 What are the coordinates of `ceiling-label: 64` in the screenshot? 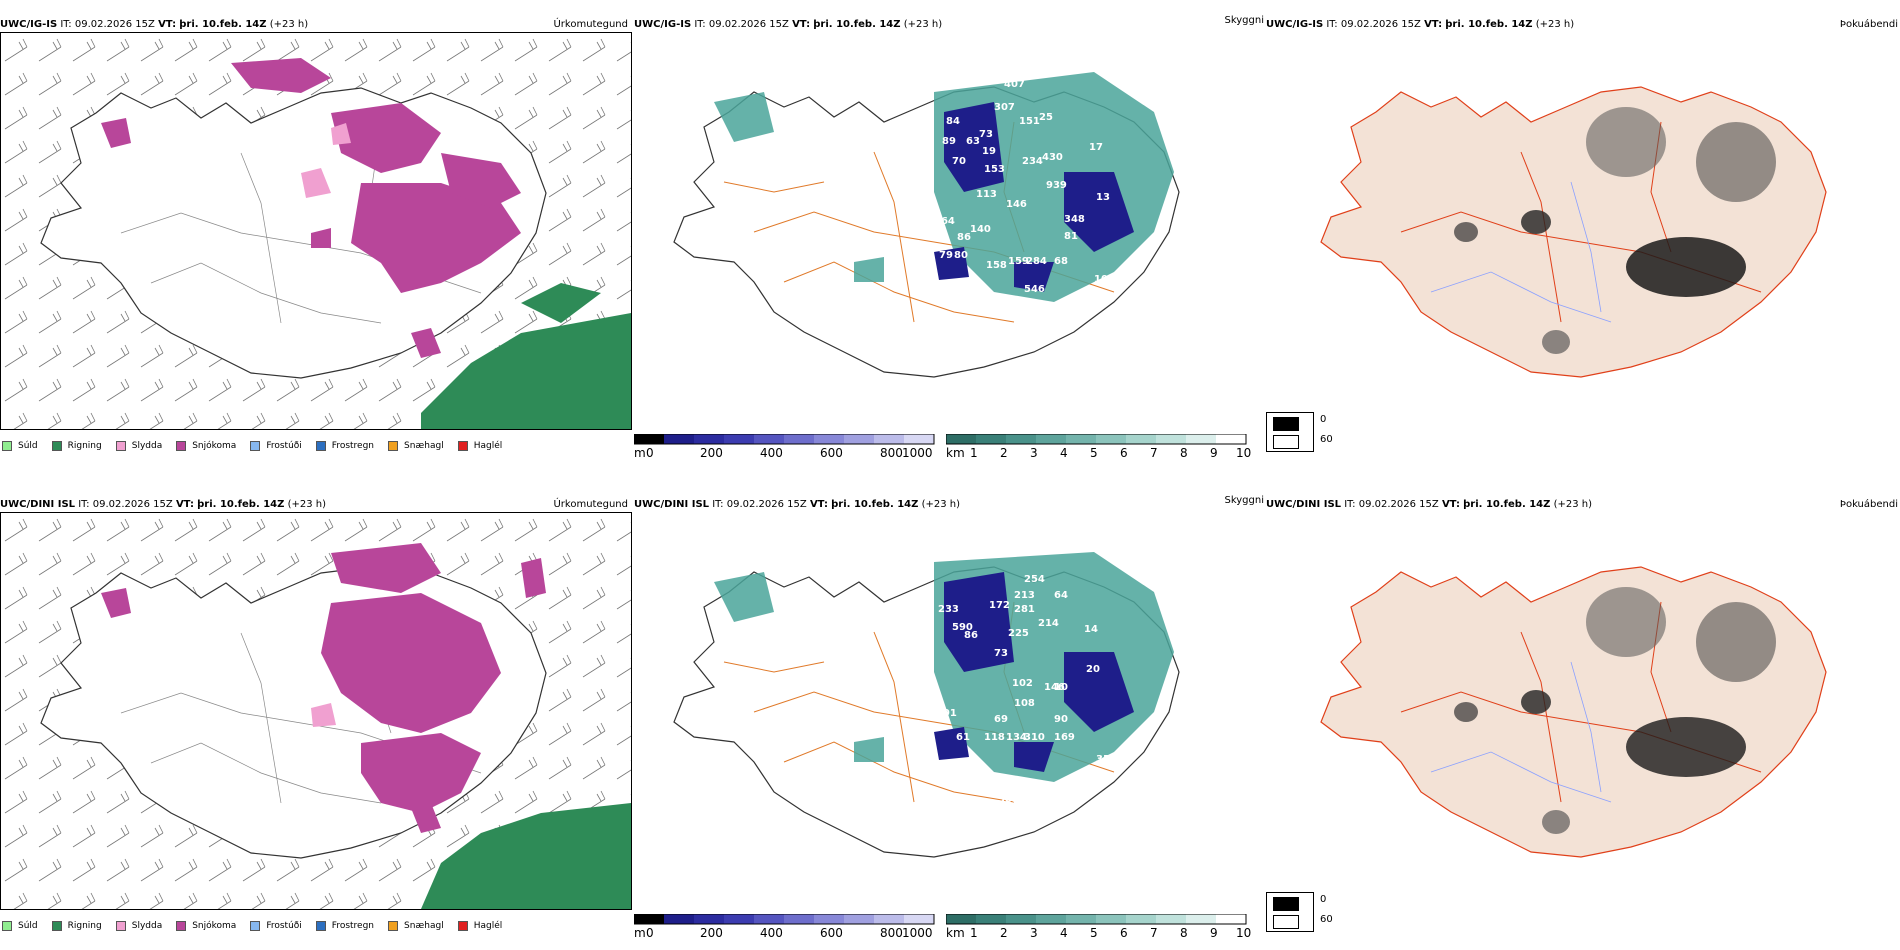 It's located at (1061, 595).